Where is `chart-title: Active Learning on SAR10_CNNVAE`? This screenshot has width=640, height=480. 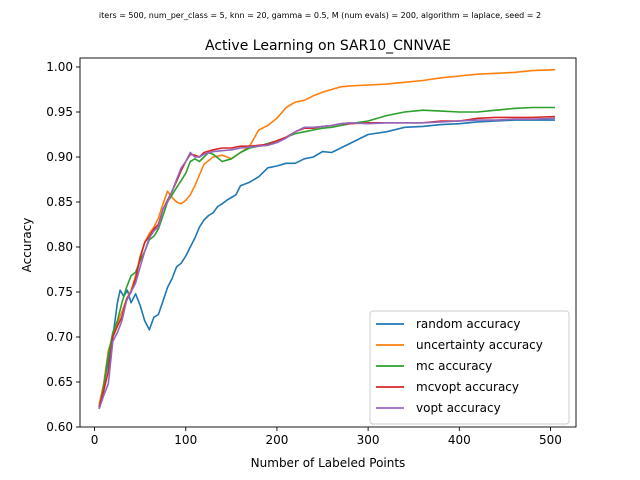 chart-title: Active Learning on SAR10_CNNVAE is located at coordinates (328, 46).